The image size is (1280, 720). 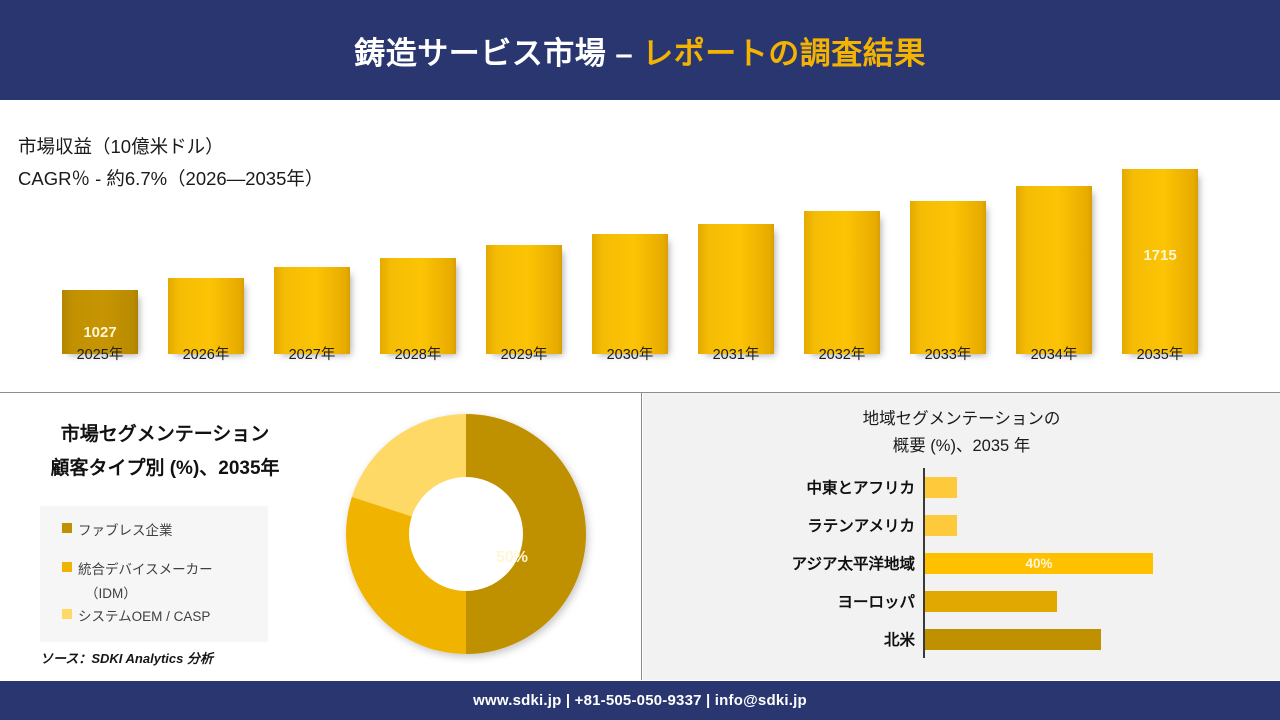 I want to click on revenue-x-label: 2027年, so click(x=312, y=355).